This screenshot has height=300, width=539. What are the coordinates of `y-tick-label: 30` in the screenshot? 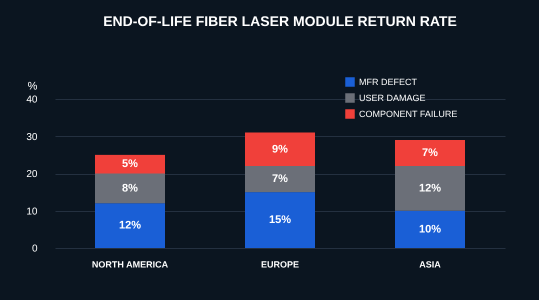 It's located at (32, 137).